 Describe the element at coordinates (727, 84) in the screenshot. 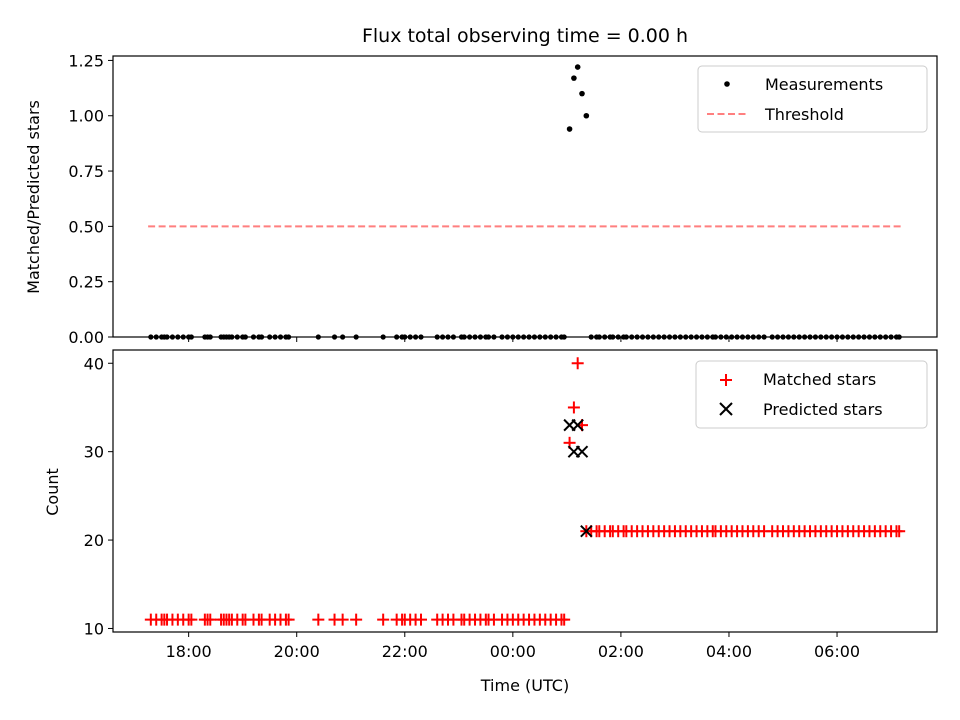

I see `legend-measurements-marker` at that location.